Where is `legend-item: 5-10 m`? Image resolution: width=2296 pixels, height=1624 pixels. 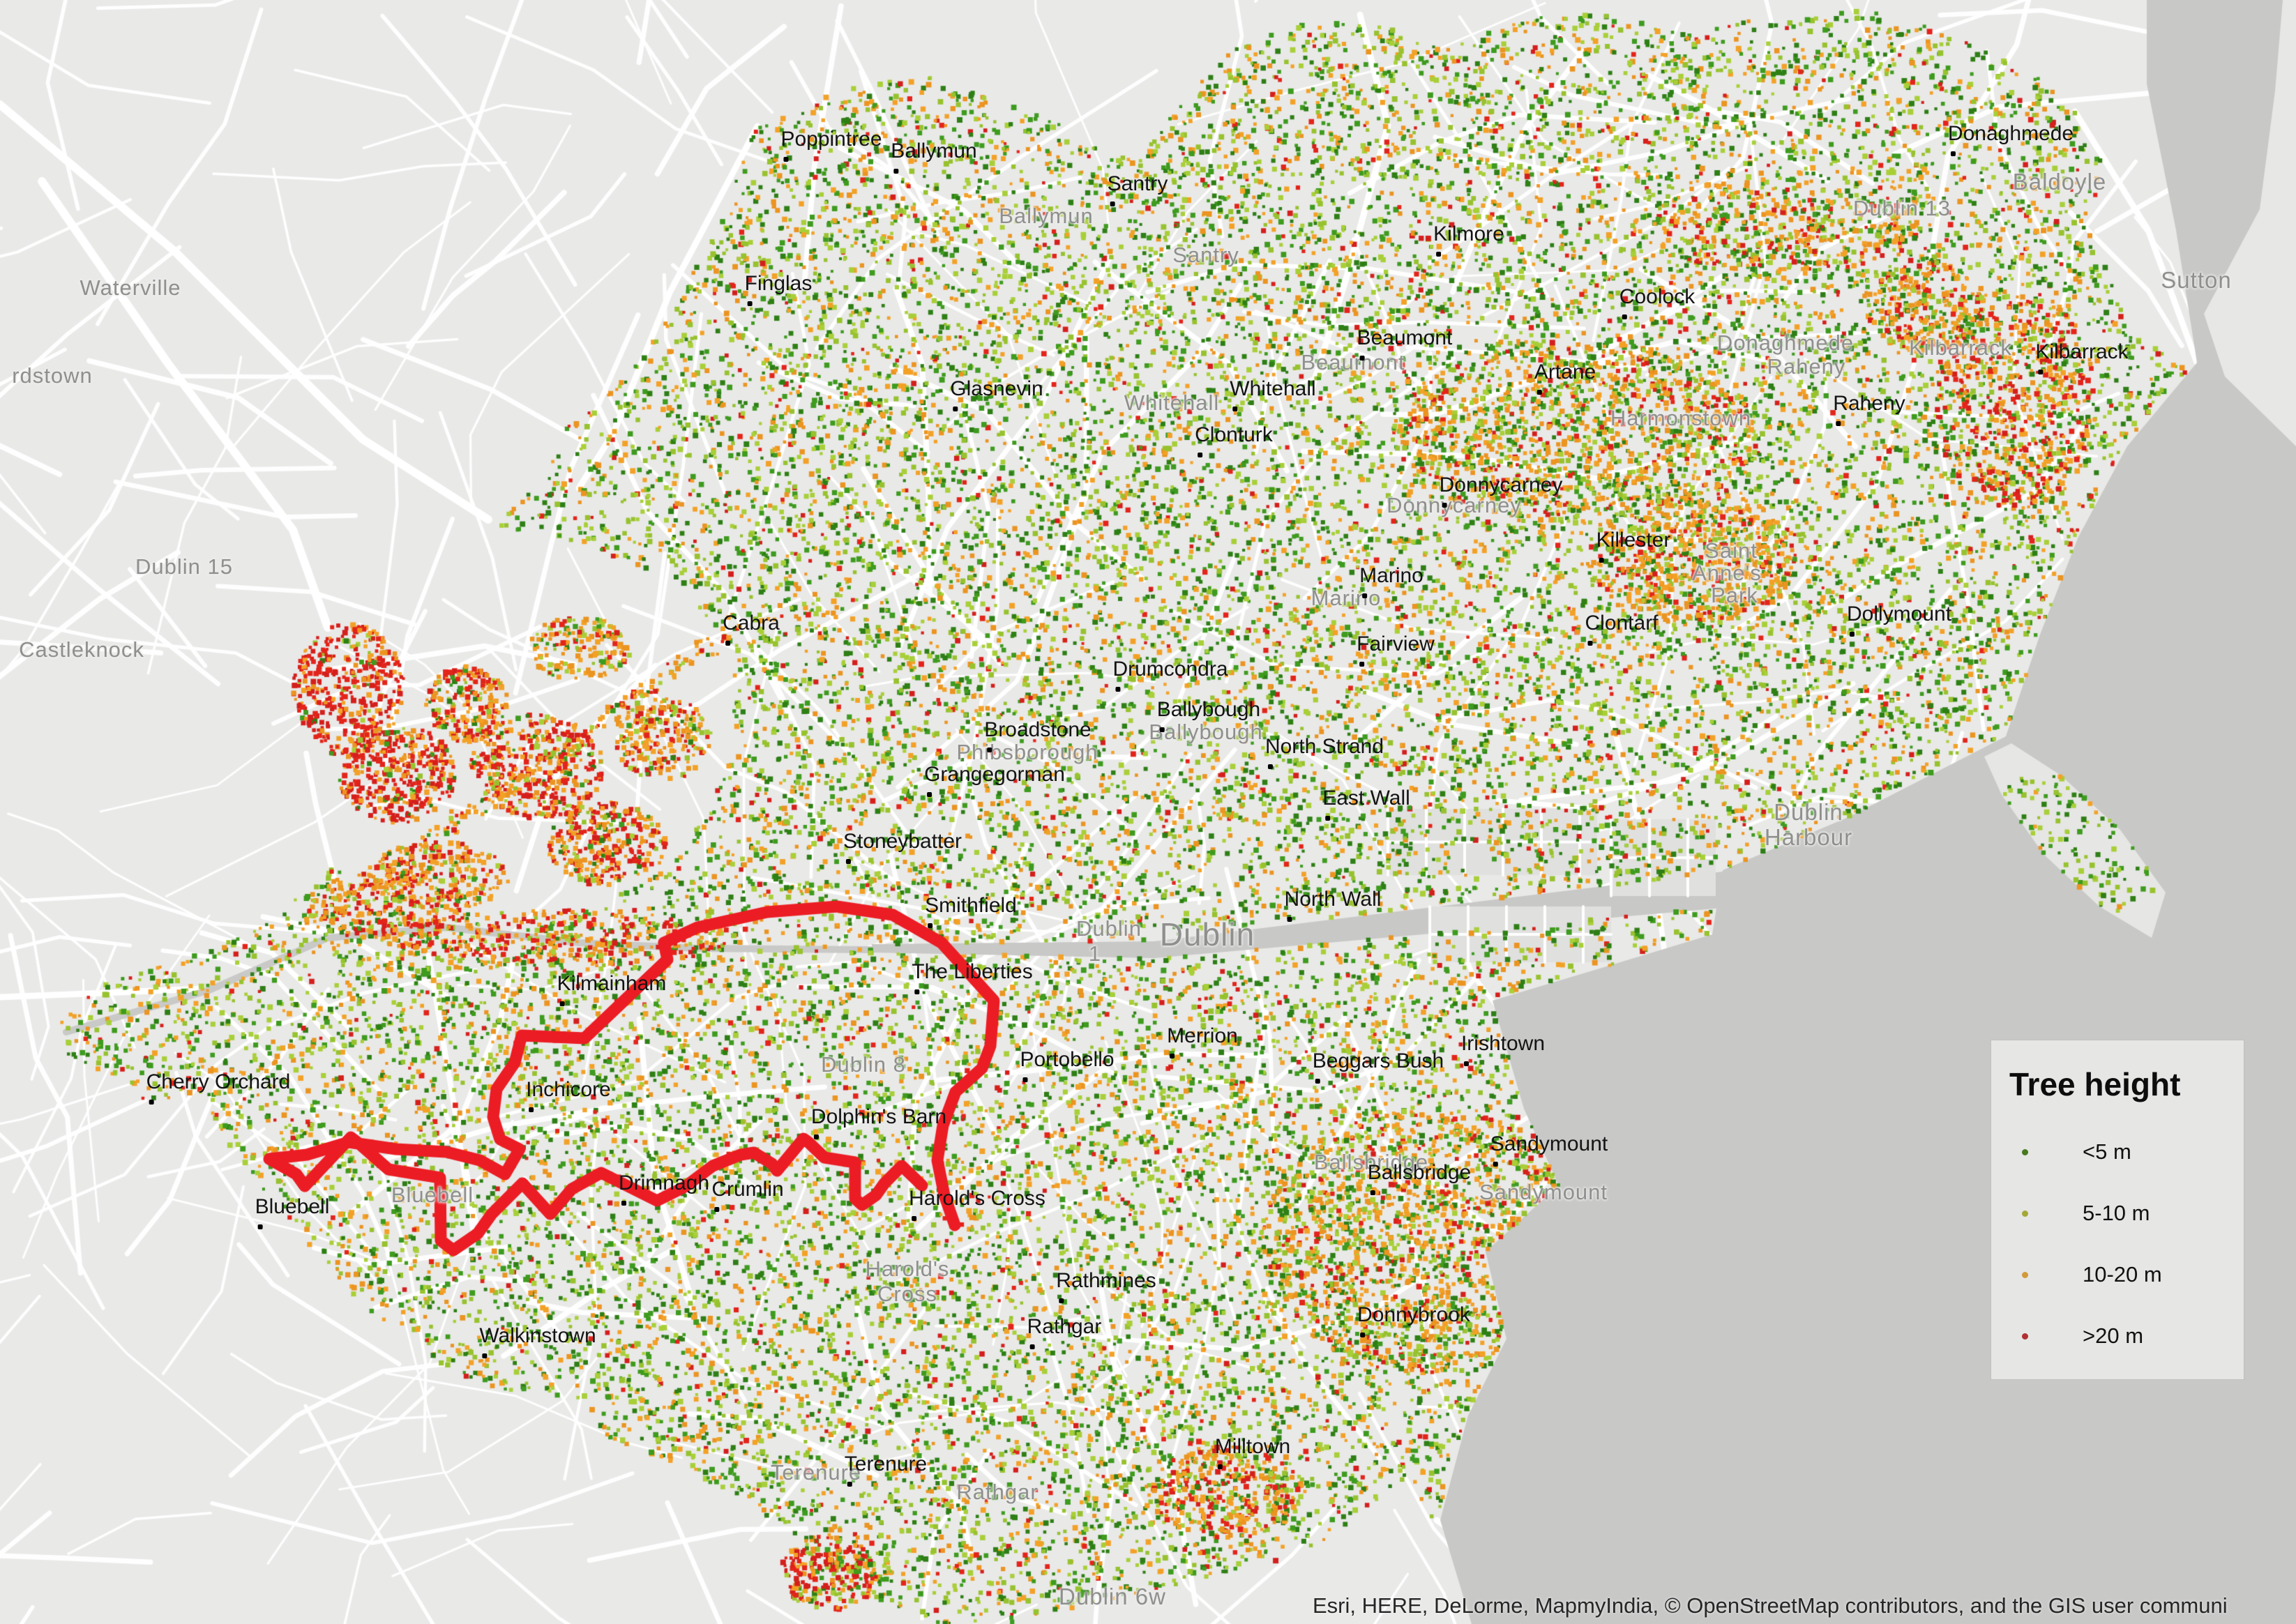
legend-item: 5-10 m is located at coordinates (2133, 1213).